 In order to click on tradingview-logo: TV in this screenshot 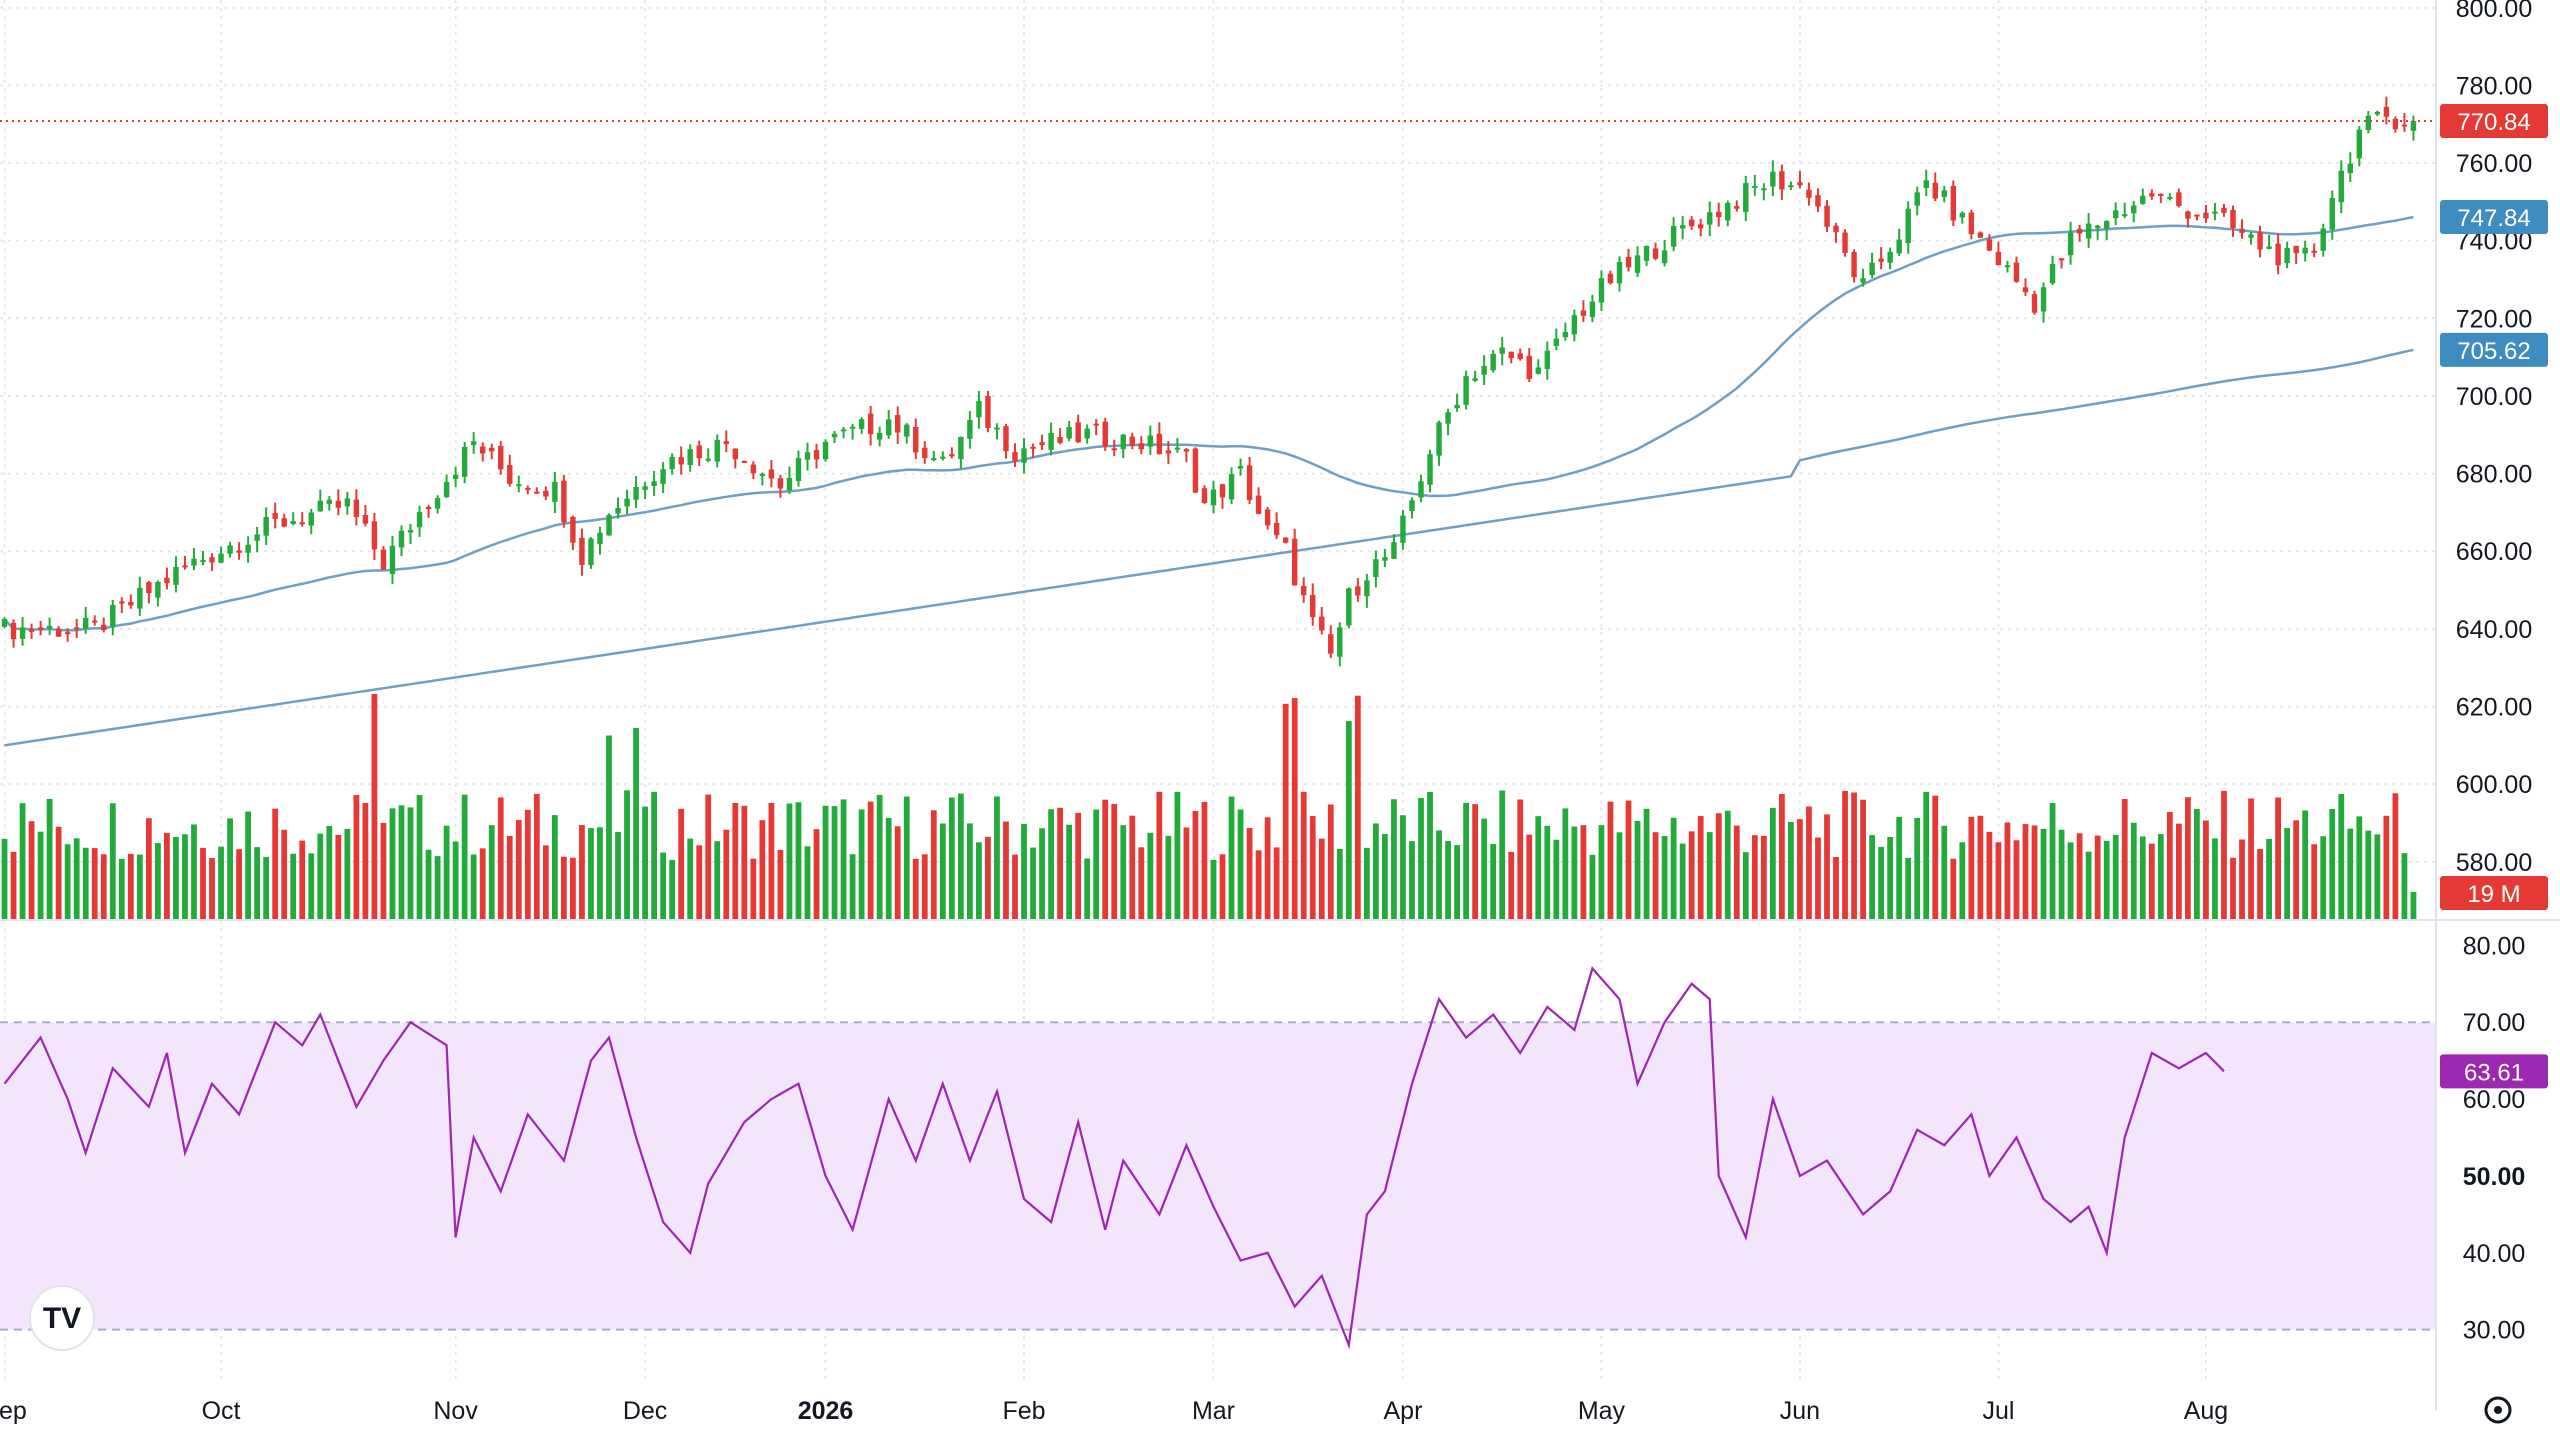, I will do `click(62, 1318)`.